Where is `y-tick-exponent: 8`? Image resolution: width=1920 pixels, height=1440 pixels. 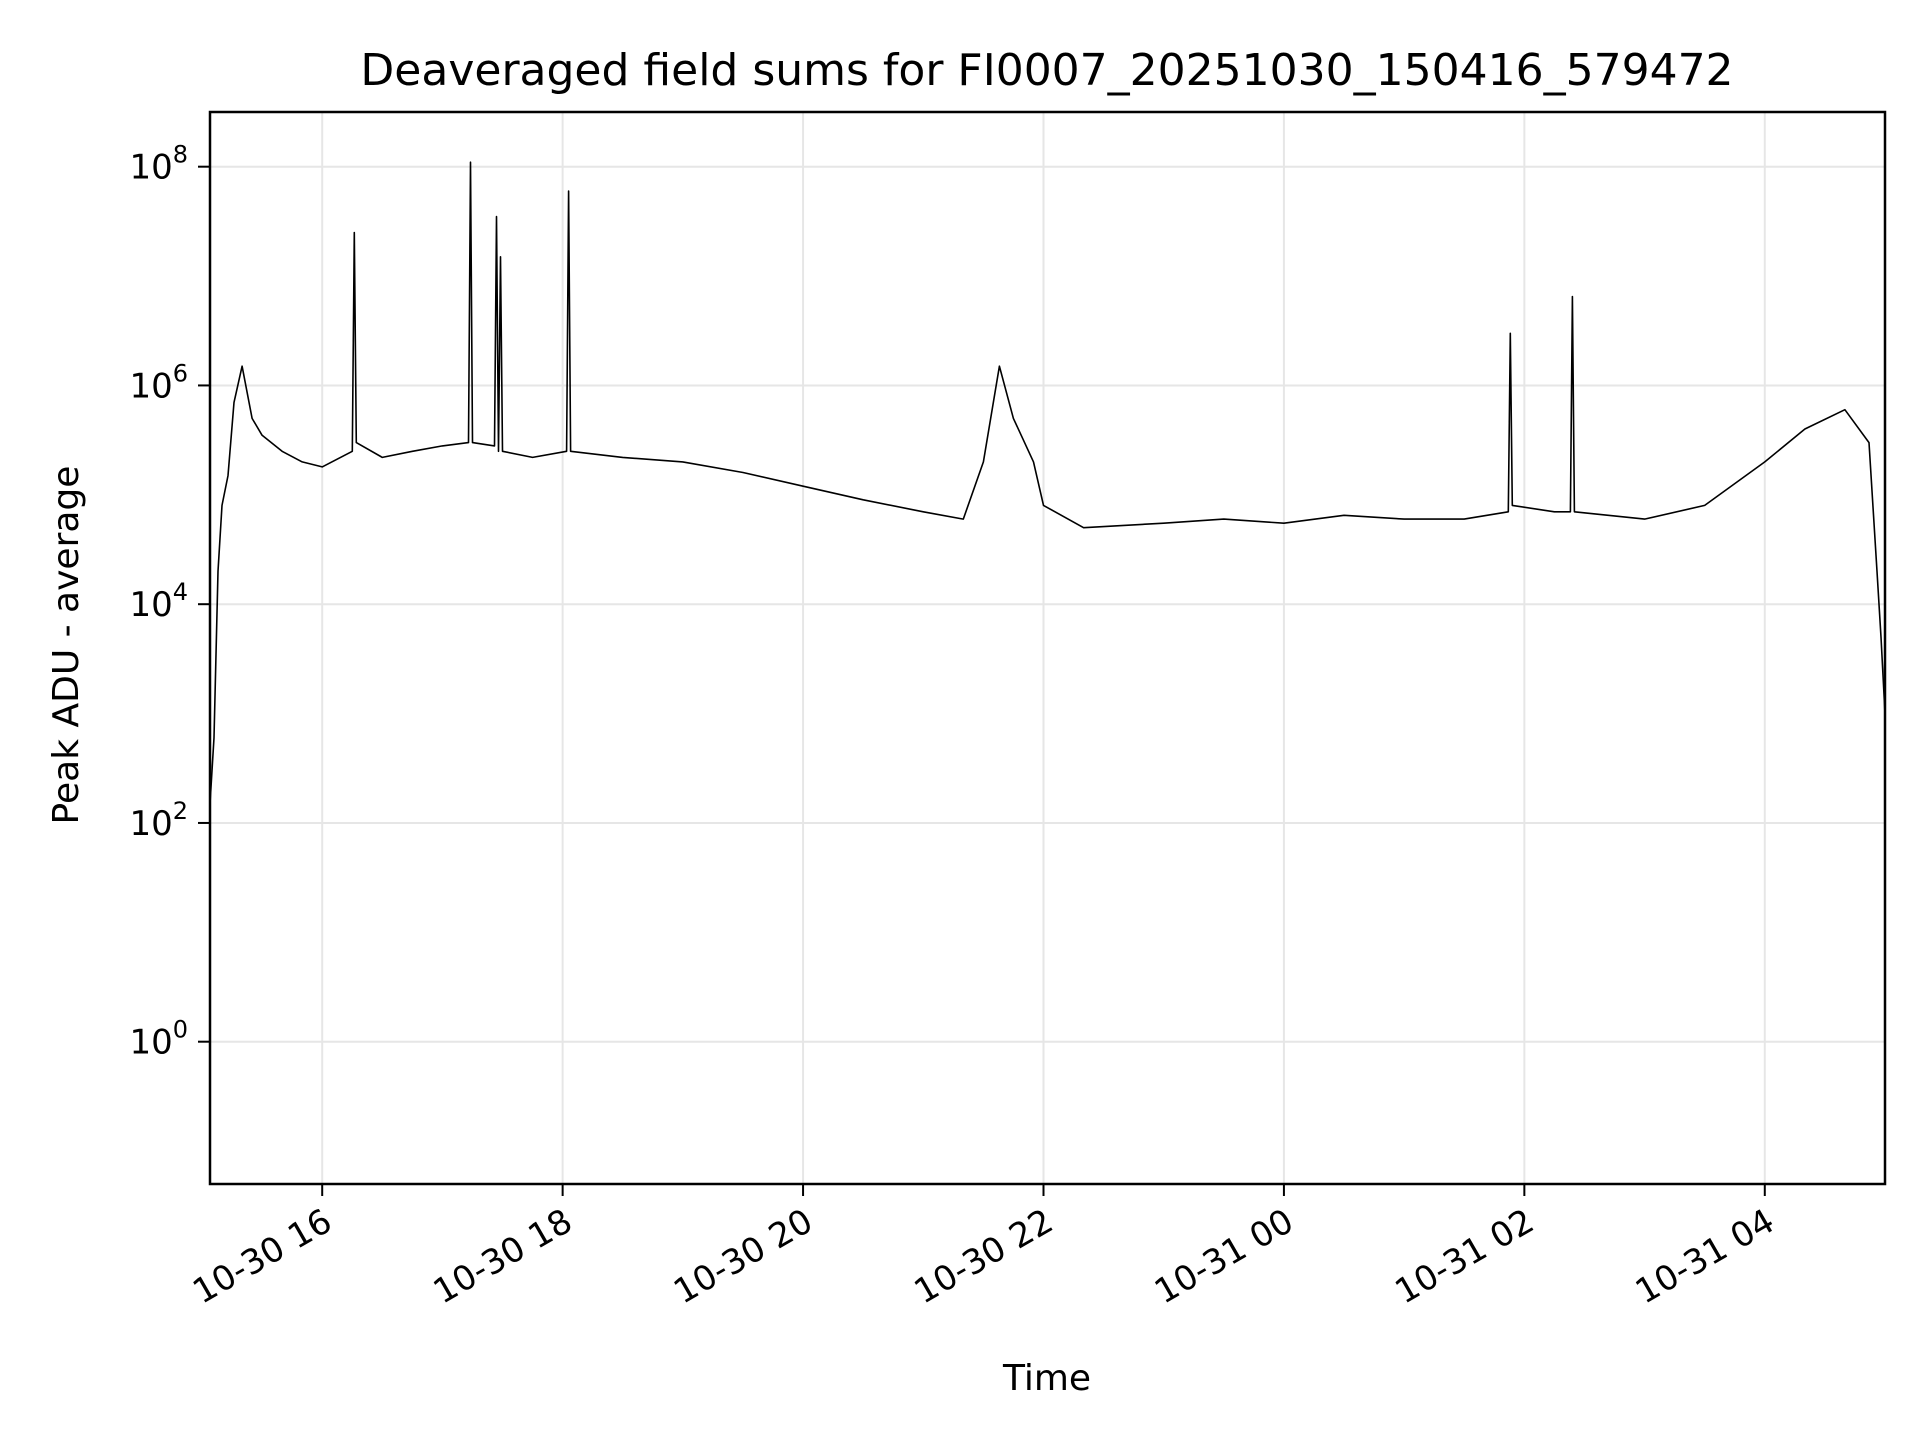
y-tick-exponent: 8 is located at coordinates (180, 155).